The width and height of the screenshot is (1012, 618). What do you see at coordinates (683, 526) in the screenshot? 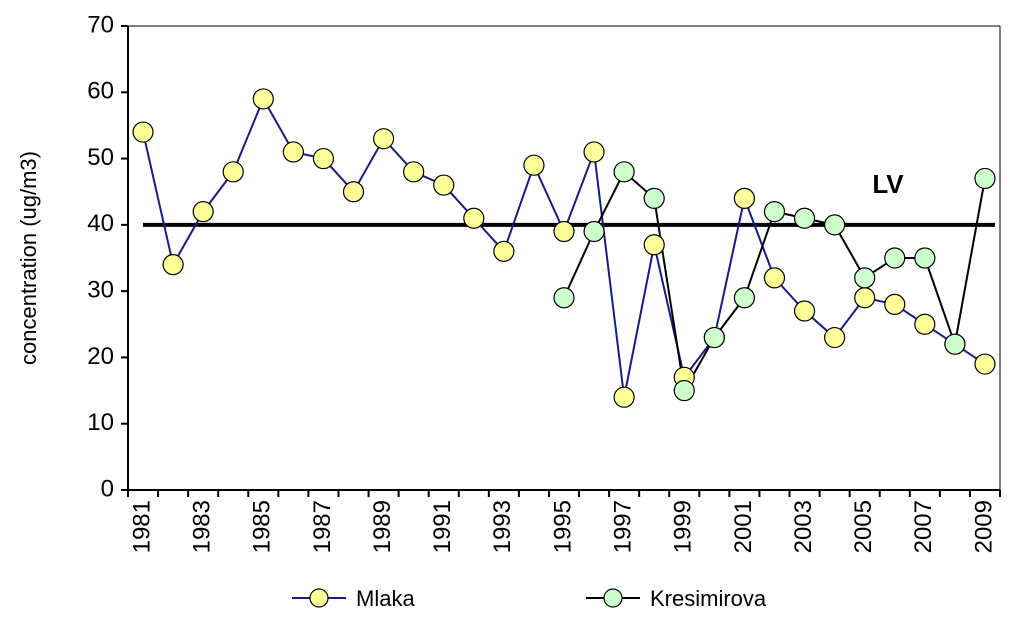
I see `x-tick-label: 1999` at bounding box center [683, 526].